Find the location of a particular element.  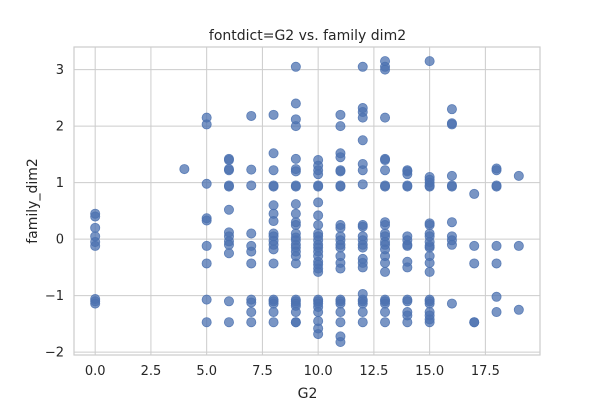

x-tick-label: 15.0 is located at coordinates (429, 371).